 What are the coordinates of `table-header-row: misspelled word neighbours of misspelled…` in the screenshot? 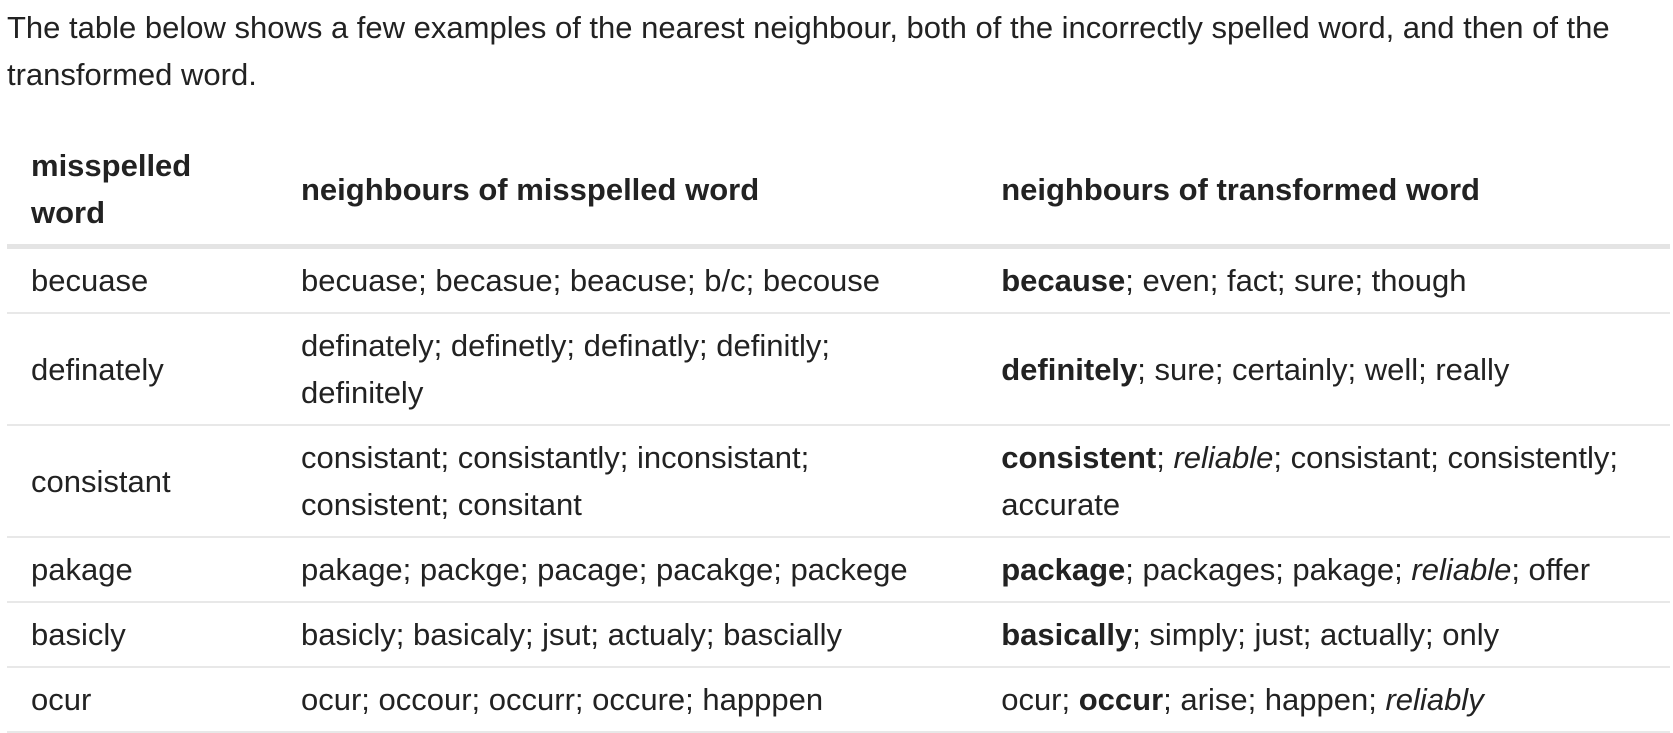 It's located at (838, 195).